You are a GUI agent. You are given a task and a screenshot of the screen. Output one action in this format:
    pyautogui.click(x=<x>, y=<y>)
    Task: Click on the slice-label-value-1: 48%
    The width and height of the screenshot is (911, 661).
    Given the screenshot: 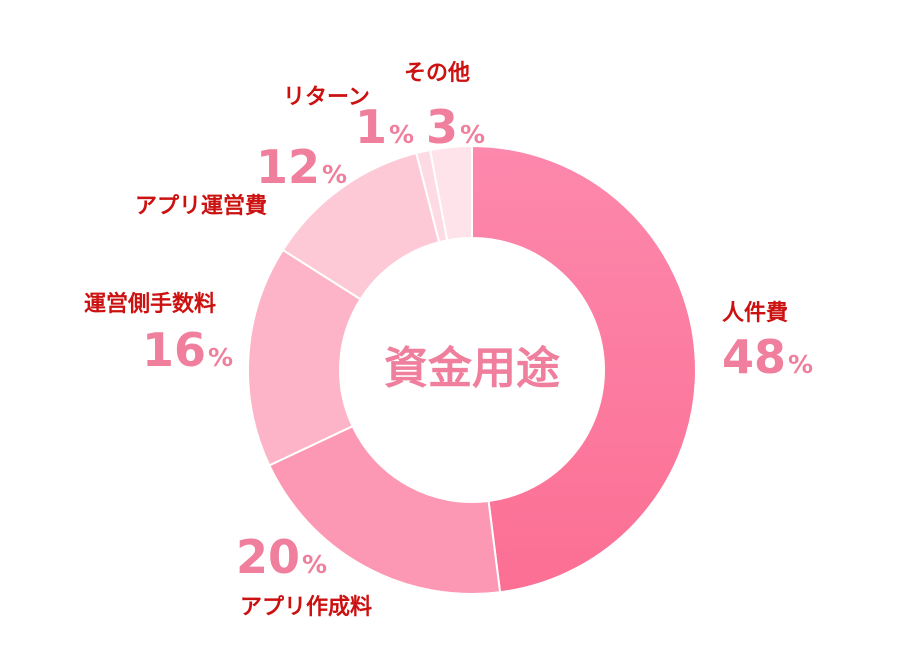 What is the action you would take?
    pyautogui.click(x=767, y=357)
    